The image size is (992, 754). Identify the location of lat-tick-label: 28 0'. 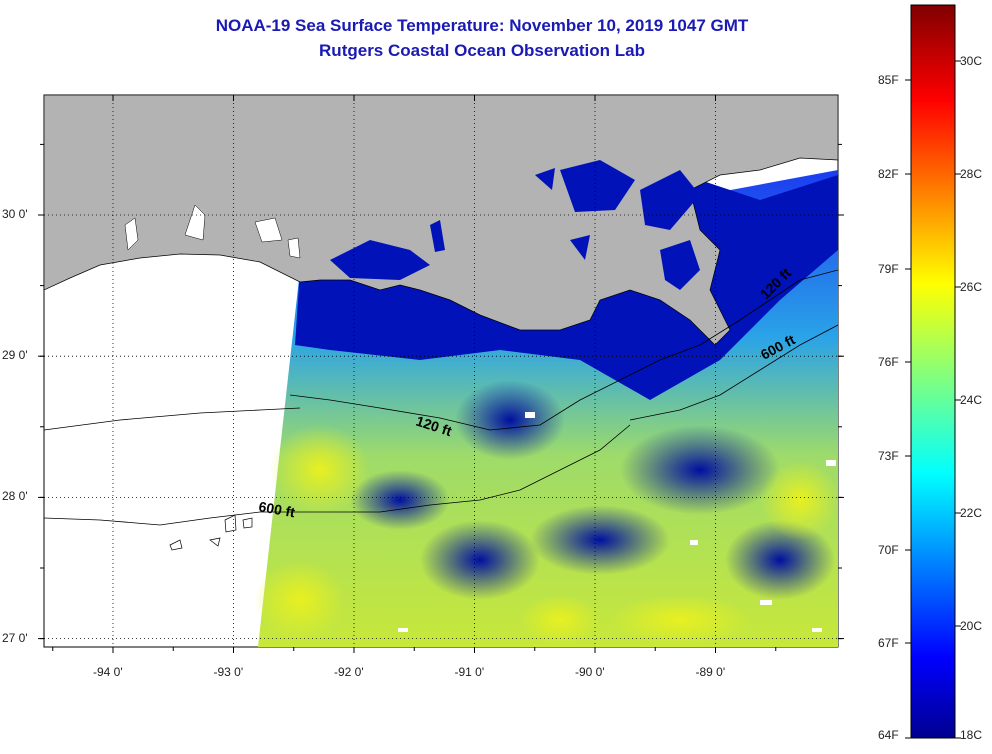
(15, 496).